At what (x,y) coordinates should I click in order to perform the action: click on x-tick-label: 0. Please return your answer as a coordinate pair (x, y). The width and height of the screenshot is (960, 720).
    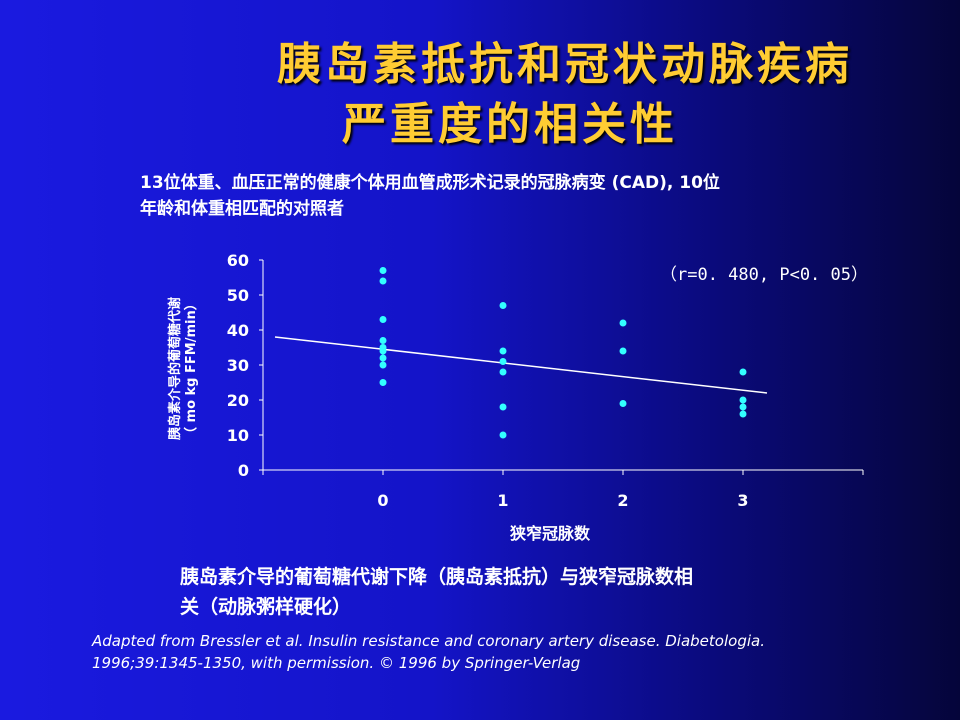
    Looking at the image, I should click on (382, 500).